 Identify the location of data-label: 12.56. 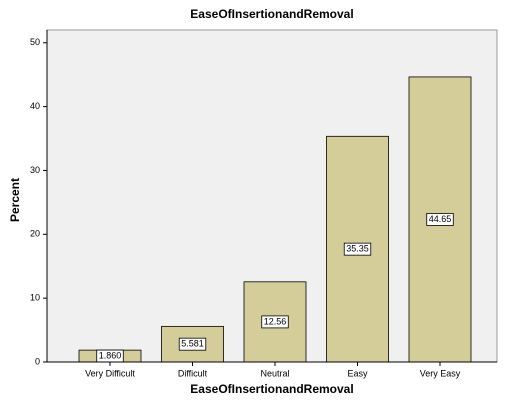
(275, 321).